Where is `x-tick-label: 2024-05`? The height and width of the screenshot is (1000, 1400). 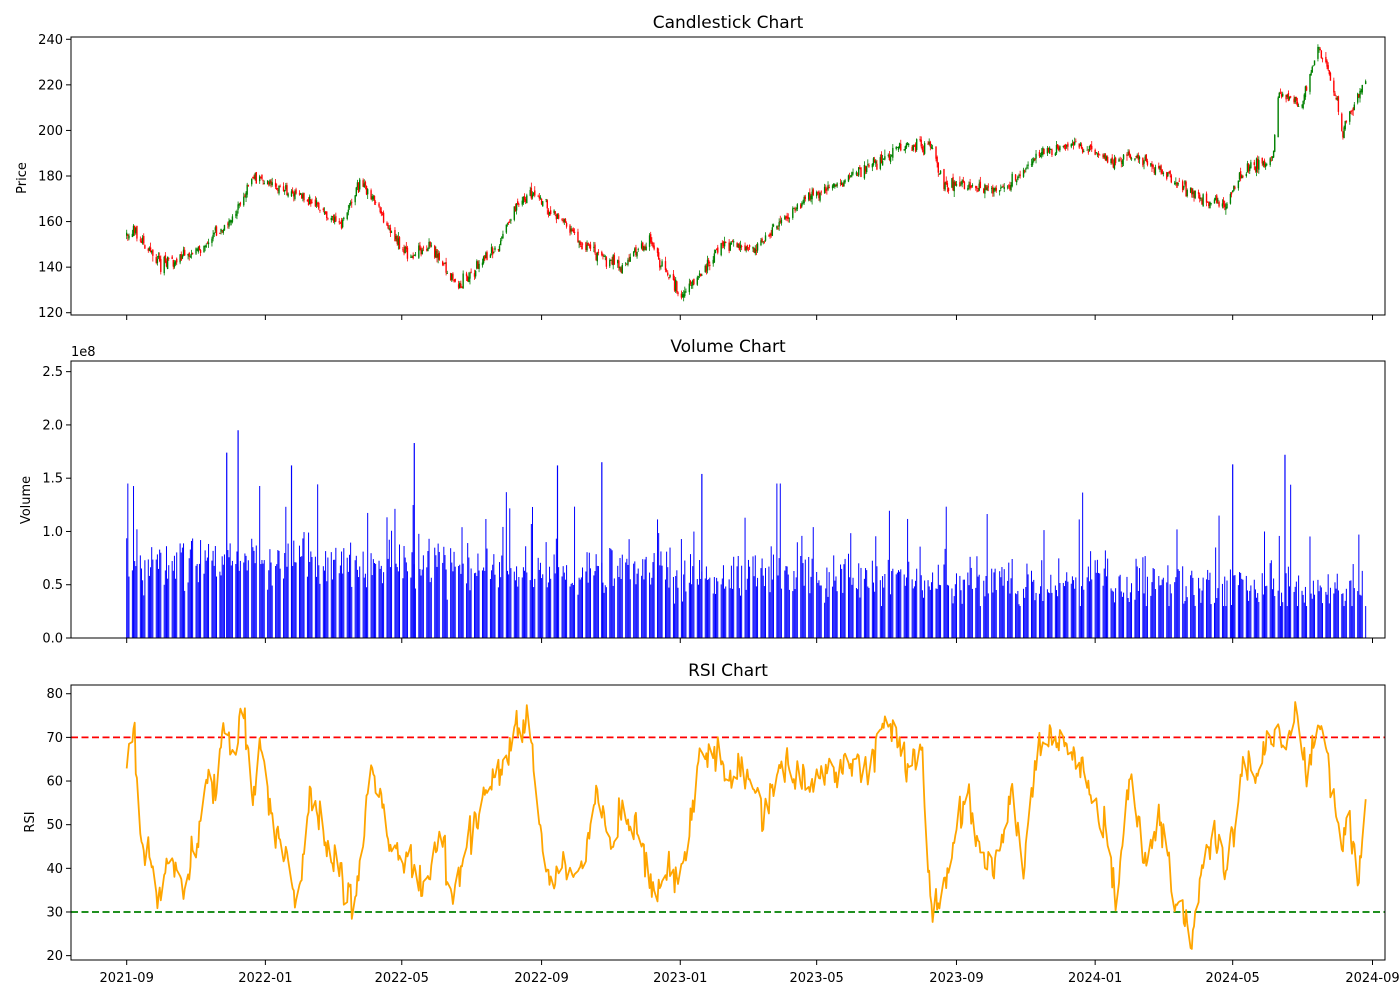
x-tick-label: 2024-05 is located at coordinates (1233, 978).